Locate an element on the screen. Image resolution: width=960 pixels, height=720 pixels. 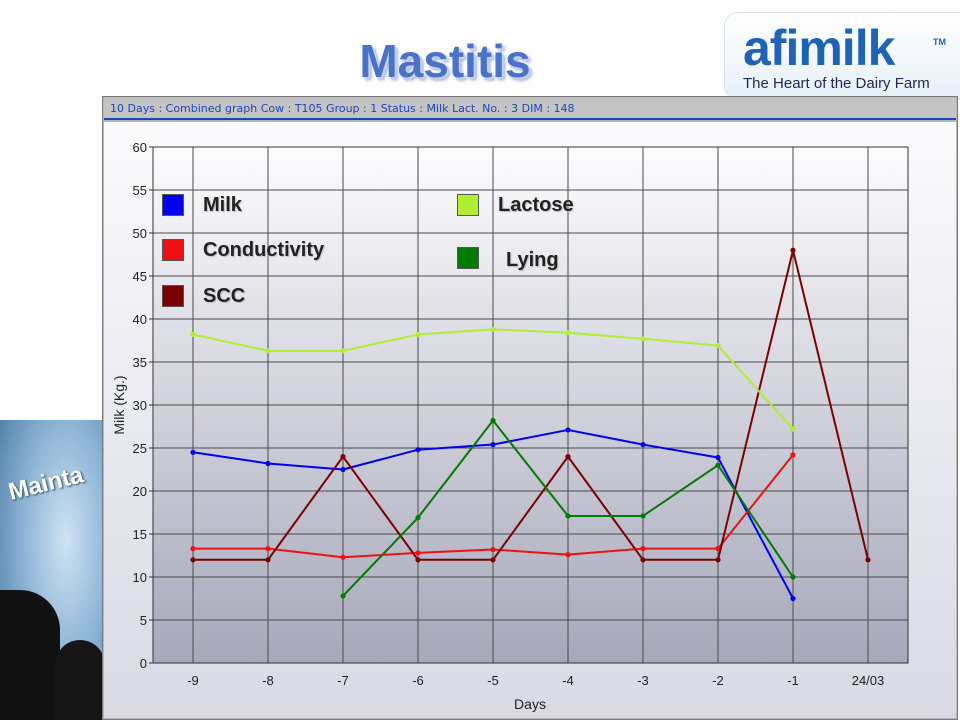
y-tick-label: 20 is located at coordinates (140, 491).